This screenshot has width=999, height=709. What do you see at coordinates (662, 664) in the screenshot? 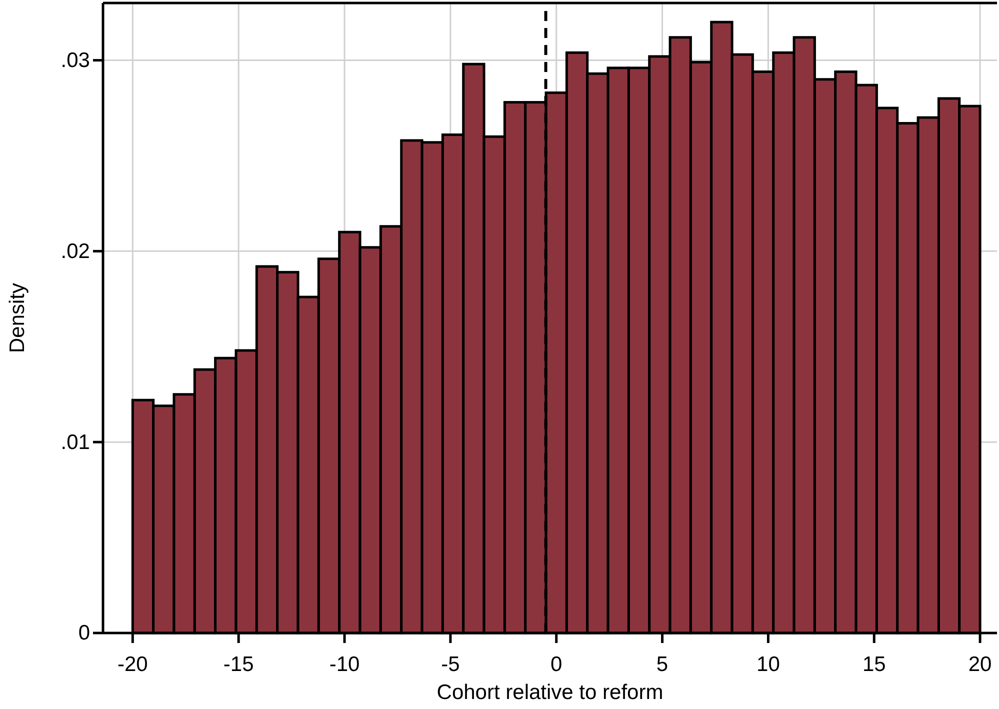
I see `x-tick-label: 5` at bounding box center [662, 664].